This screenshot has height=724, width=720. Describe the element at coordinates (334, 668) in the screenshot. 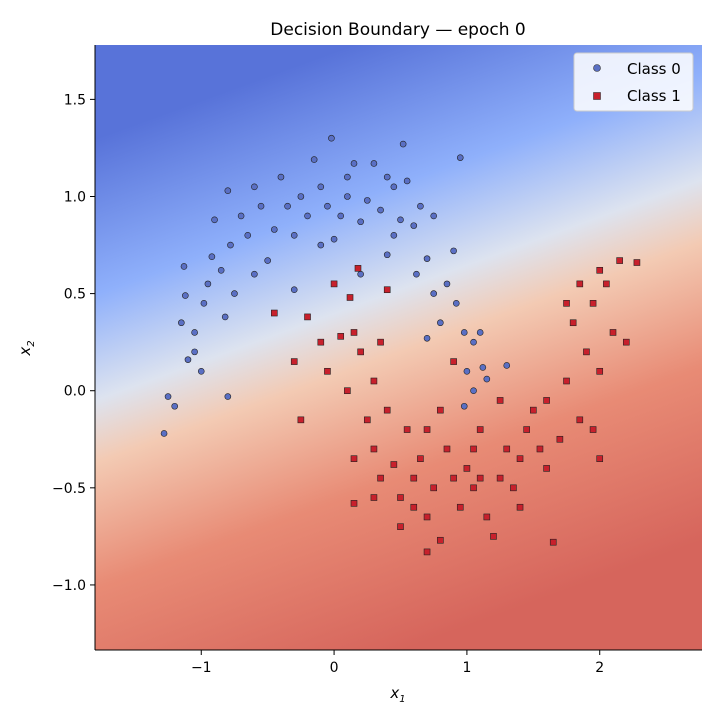

I see `x-tick-label: 0` at that location.